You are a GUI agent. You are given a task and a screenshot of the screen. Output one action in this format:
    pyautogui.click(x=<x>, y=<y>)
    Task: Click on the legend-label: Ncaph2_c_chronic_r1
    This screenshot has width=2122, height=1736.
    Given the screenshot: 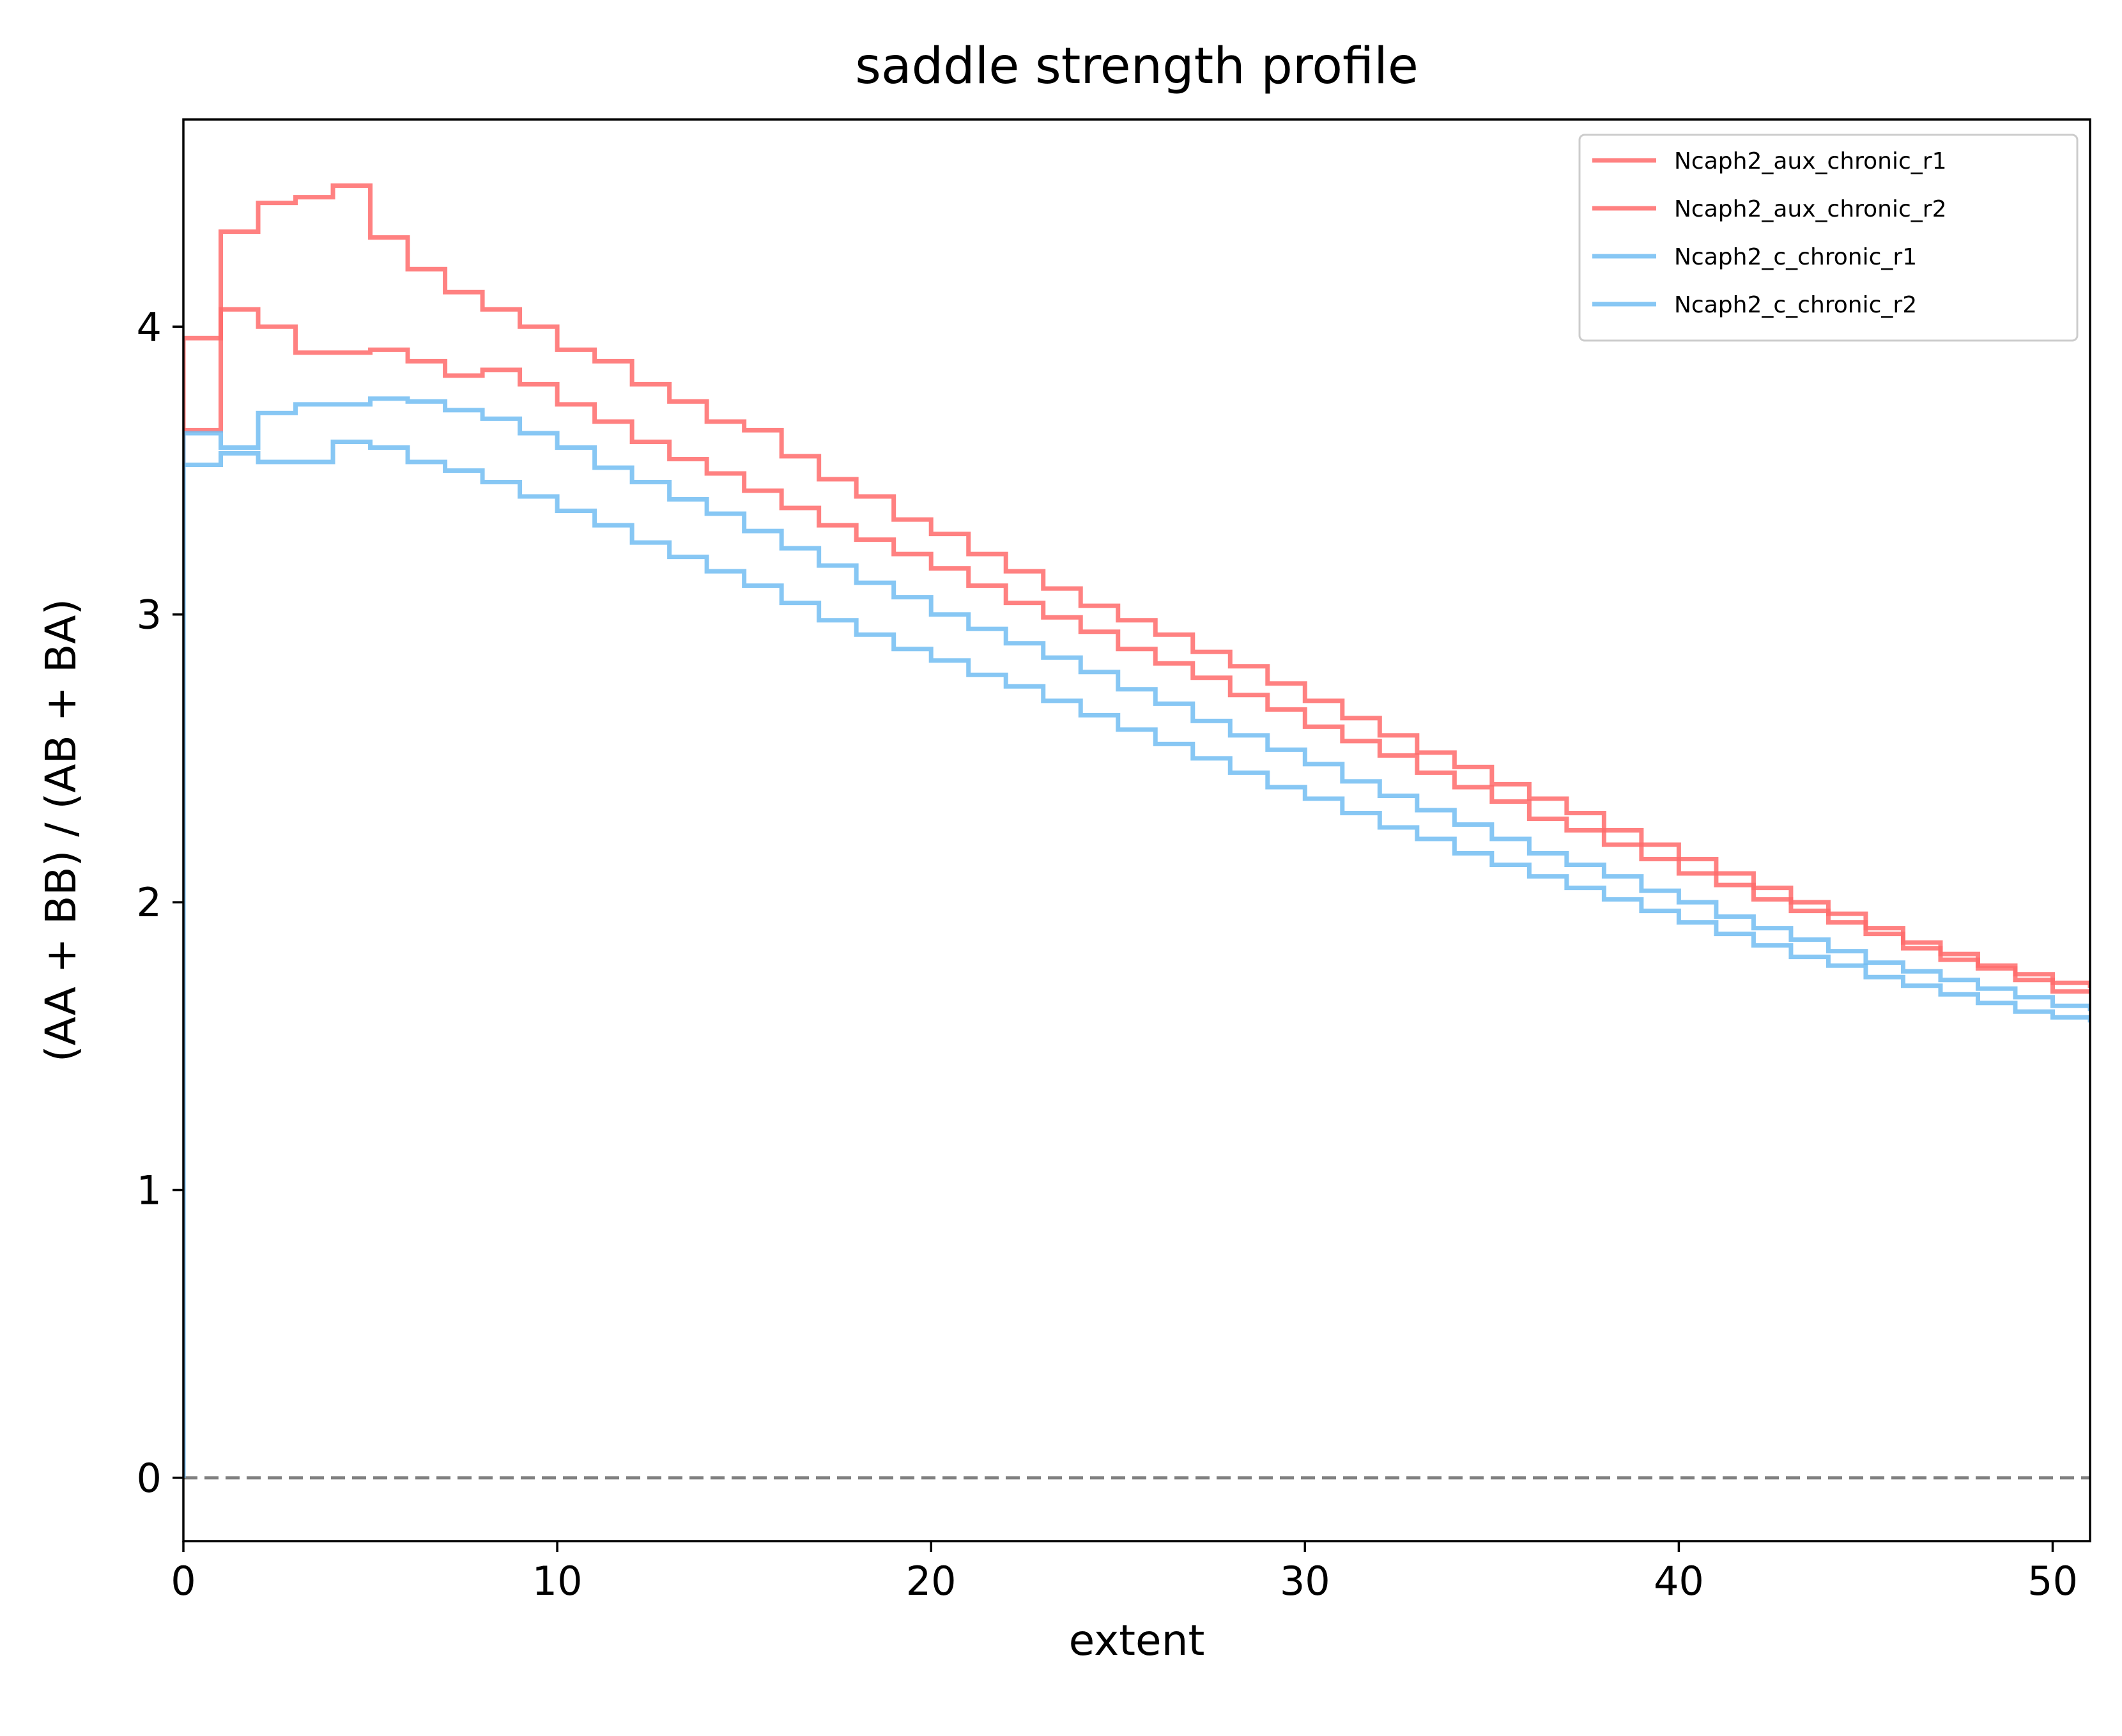 What is the action you would take?
    pyautogui.click(x=1795, y=257)
    